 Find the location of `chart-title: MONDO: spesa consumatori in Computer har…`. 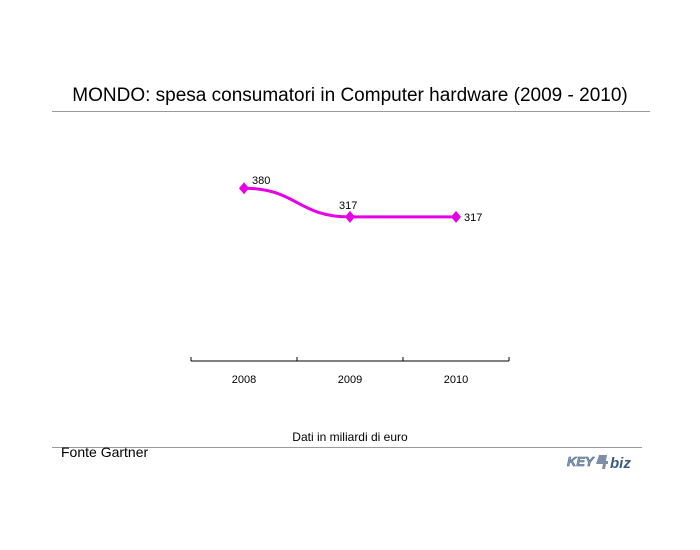

chart-title: MONDO: spesa consumatori in Computer har… is located at coordinates (350, 95).